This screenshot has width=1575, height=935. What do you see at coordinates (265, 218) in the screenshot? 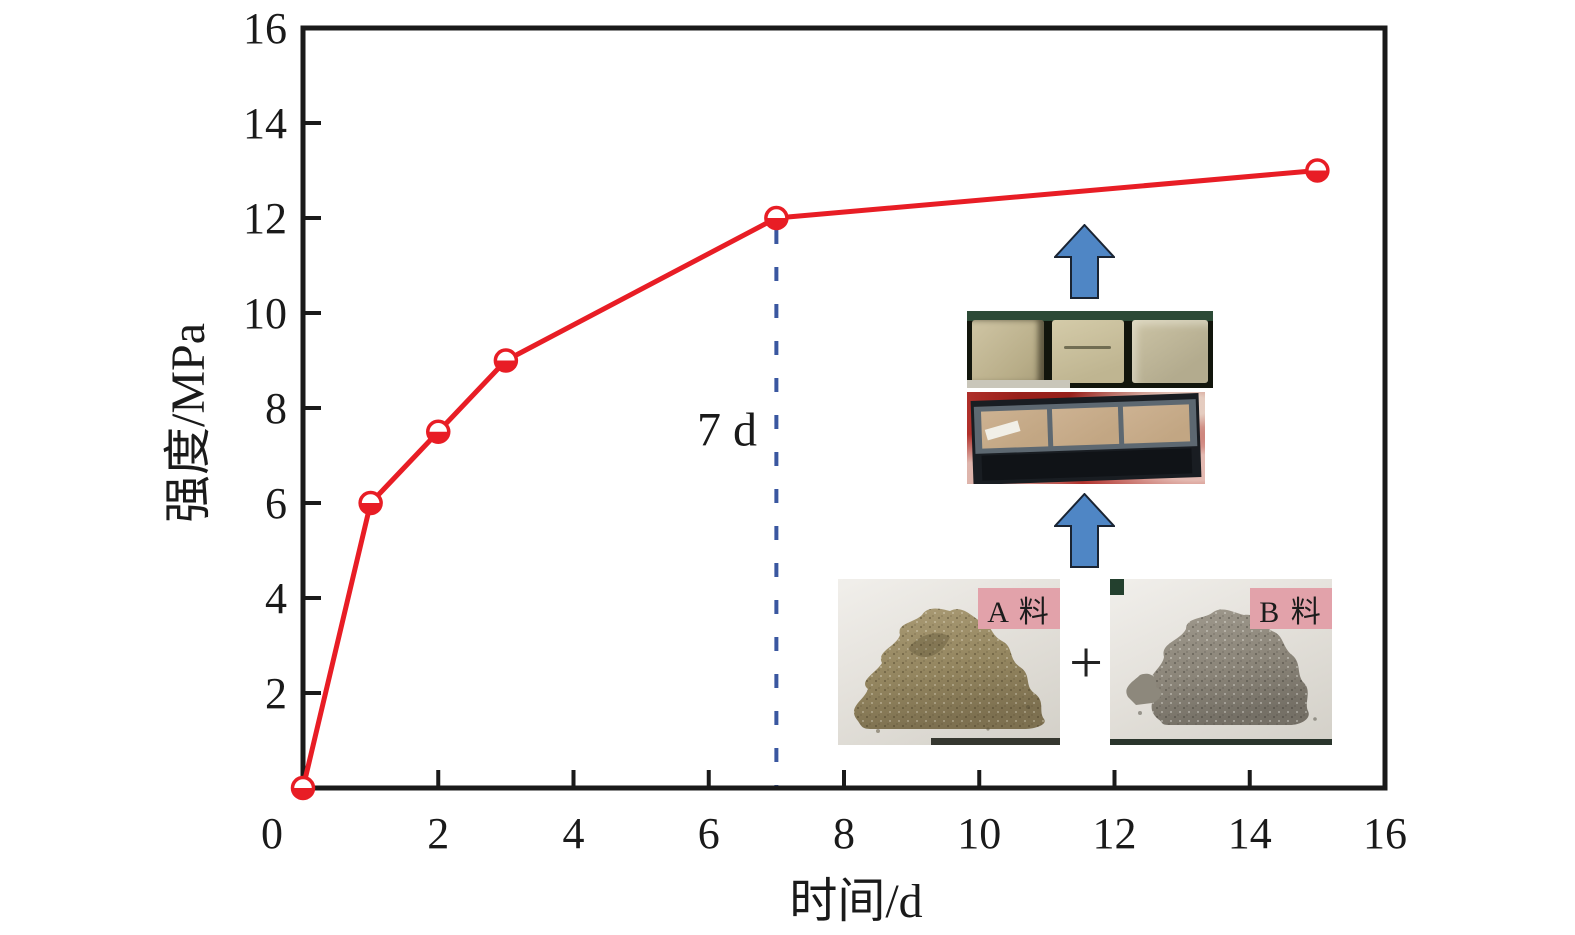
I see `y-tick-label: 12` at bounding box center [265, 218].